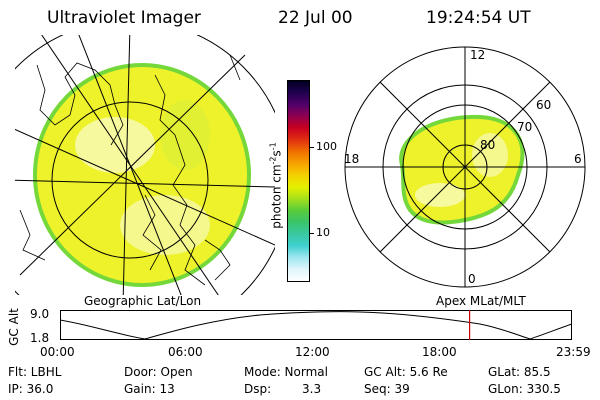  What do you see at coordinates (487, 145) in the screenshot?
I see `lat-label-80: 80` at bounding box center [487, 145].